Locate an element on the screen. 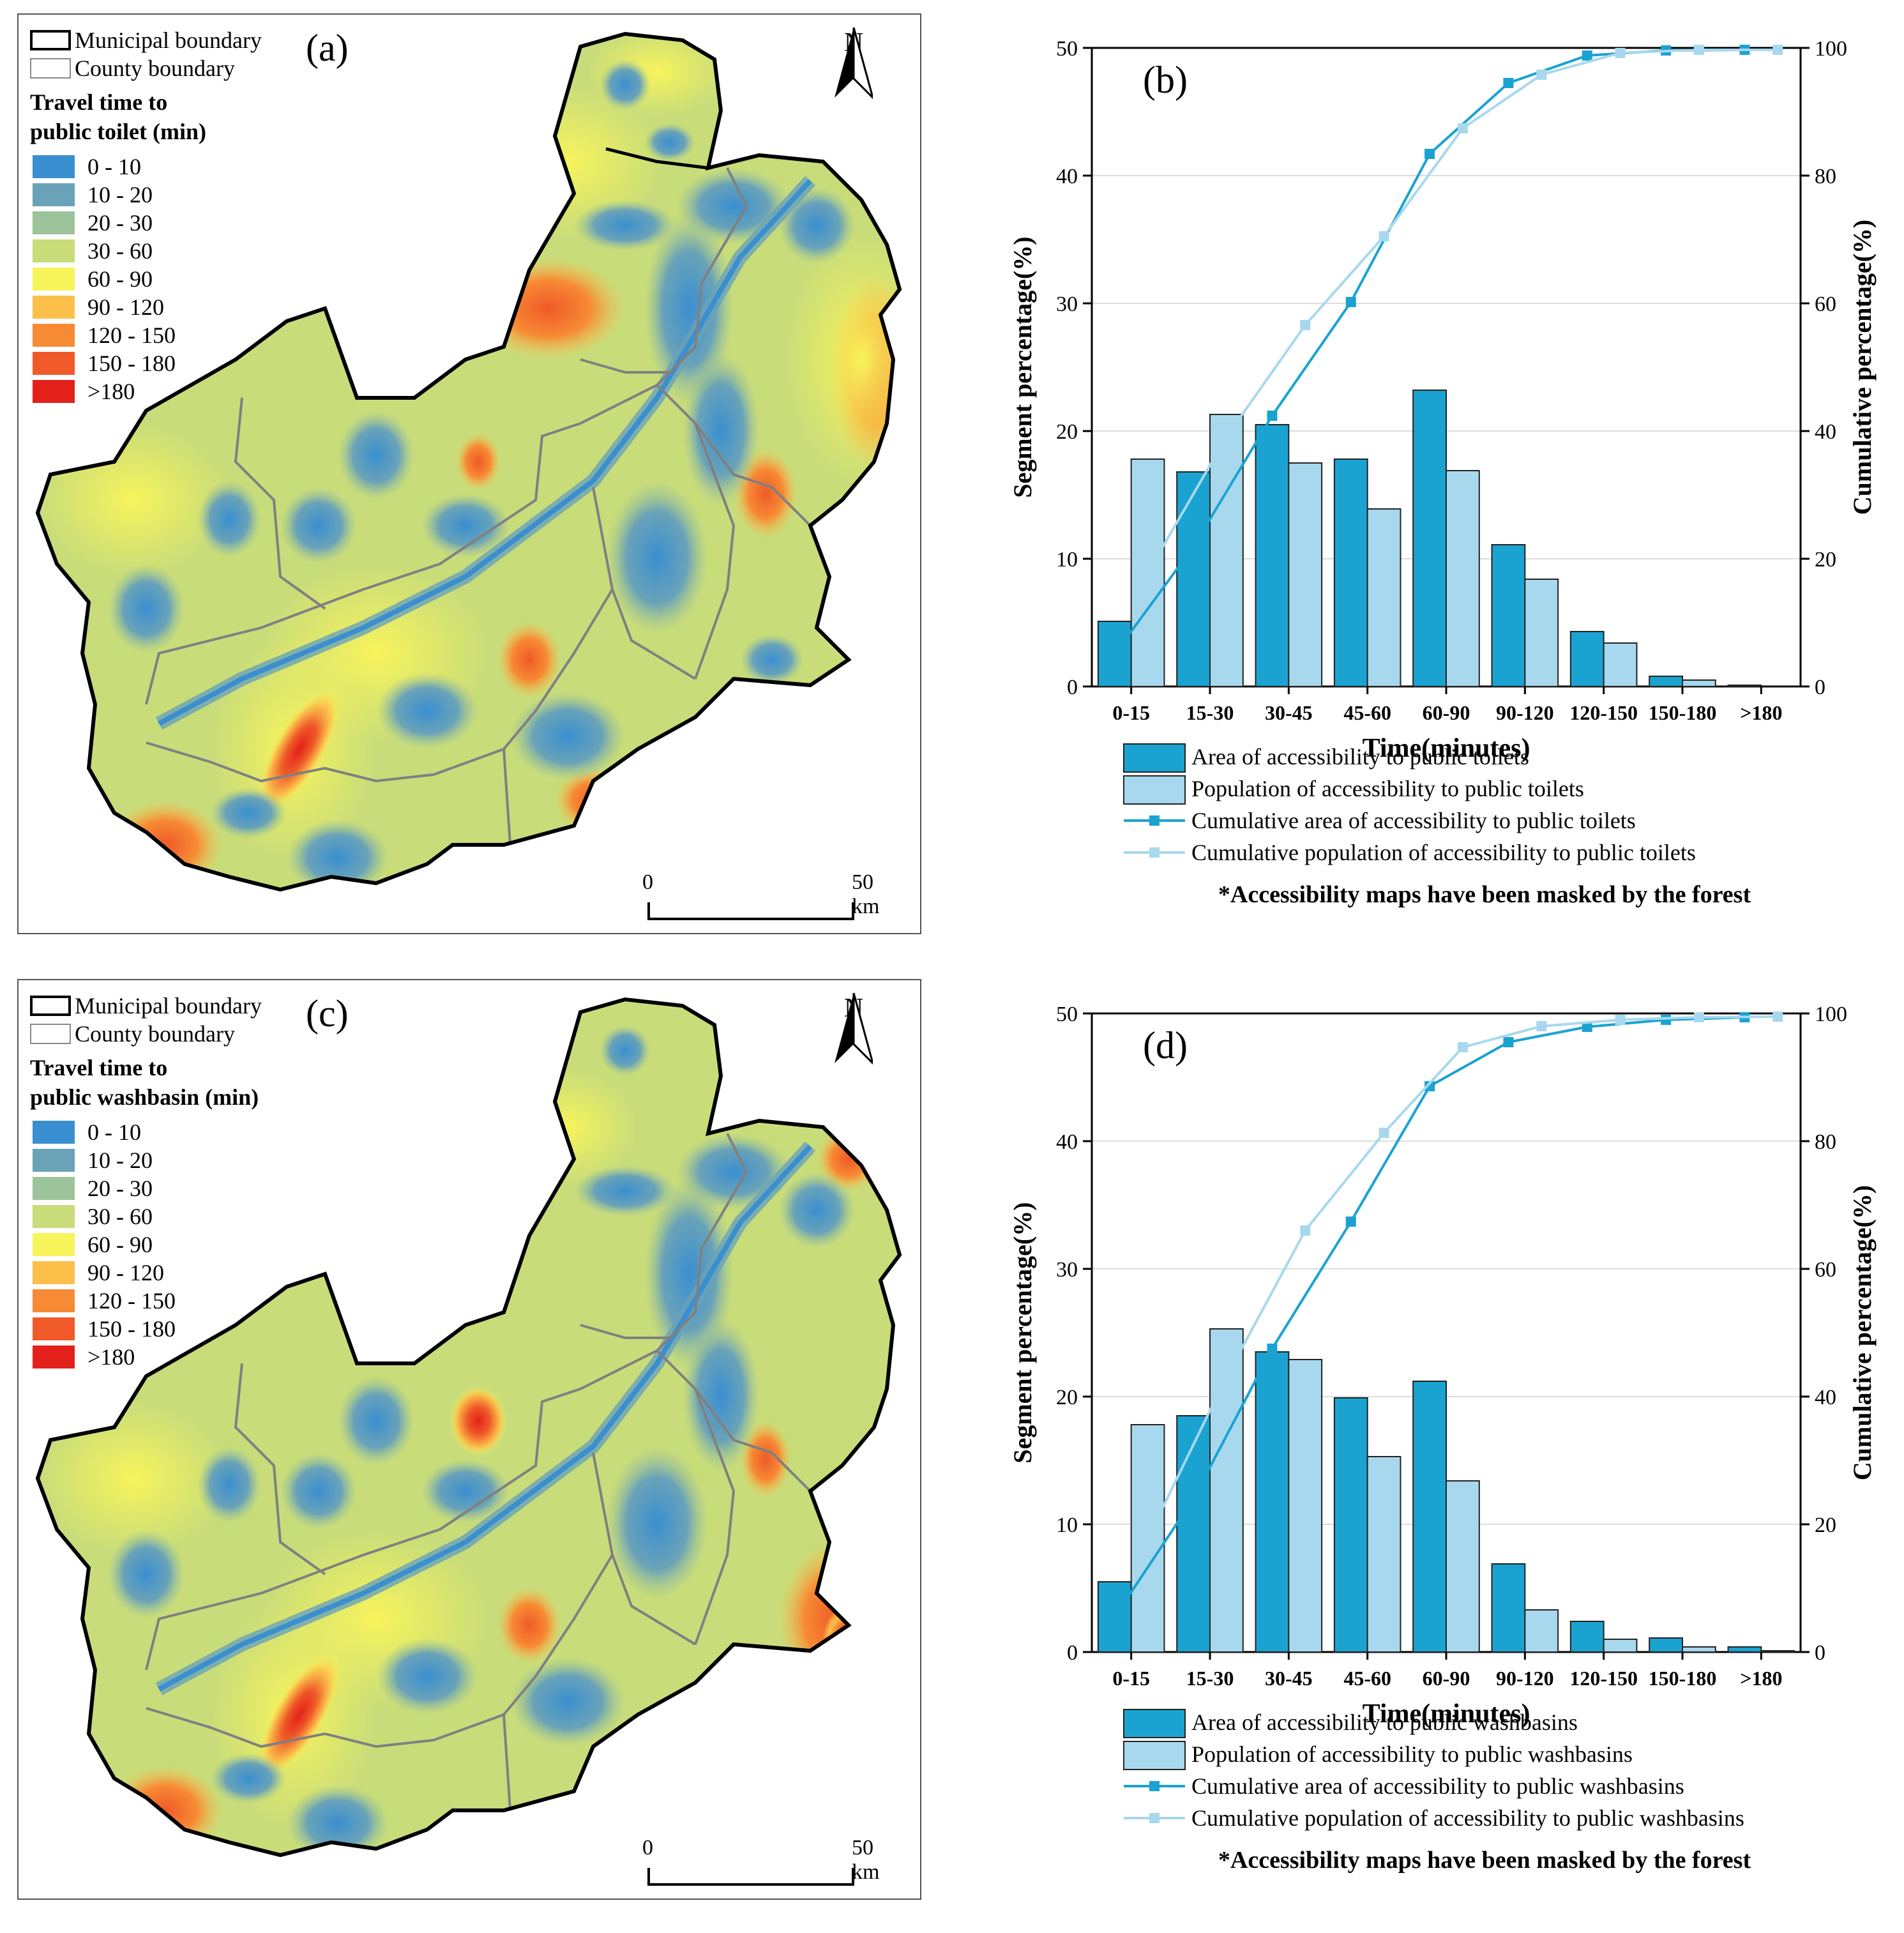 This screenshot has width=1904, height=1933. y2-tick-label: 20 is located at coordinates (1825, 560).